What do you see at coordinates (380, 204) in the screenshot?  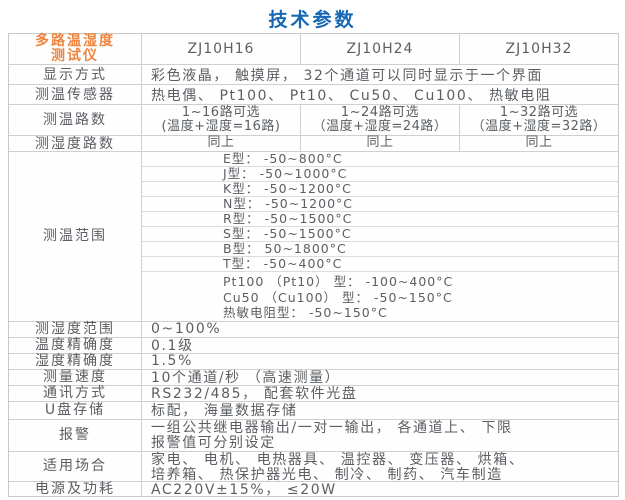 I see `range-n-type: N型： -50~1200°C` at bounding box center [380, 204].